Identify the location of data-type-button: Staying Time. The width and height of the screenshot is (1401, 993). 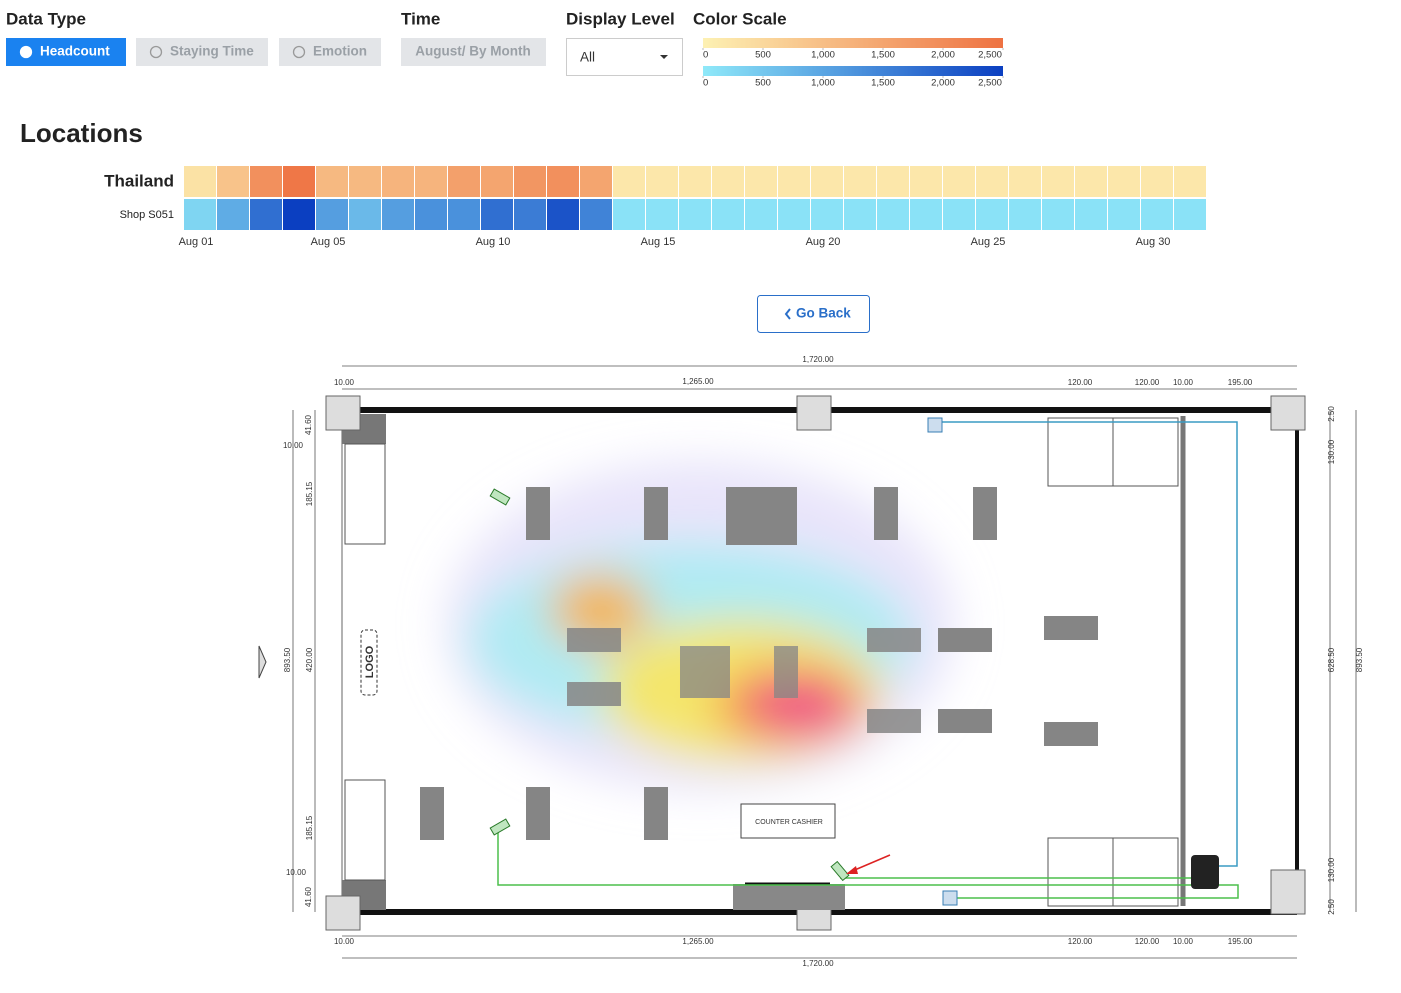
(202, 52).